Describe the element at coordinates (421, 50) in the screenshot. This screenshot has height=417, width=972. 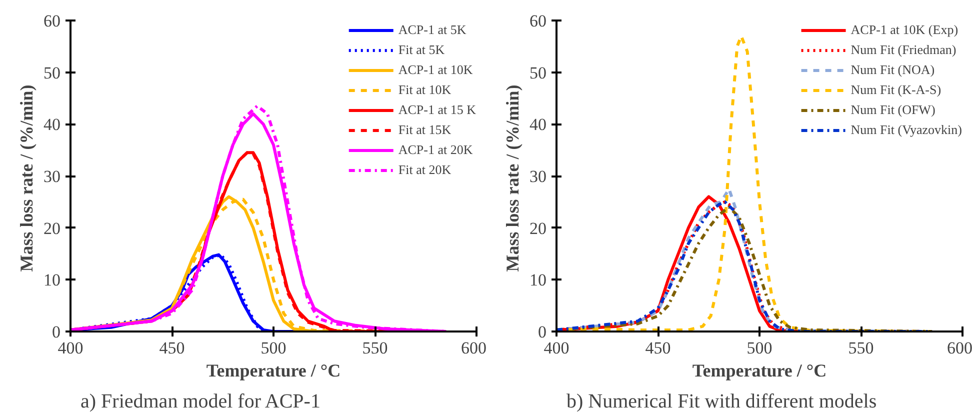
I see `legend-label: Fit at 5K` at that location.